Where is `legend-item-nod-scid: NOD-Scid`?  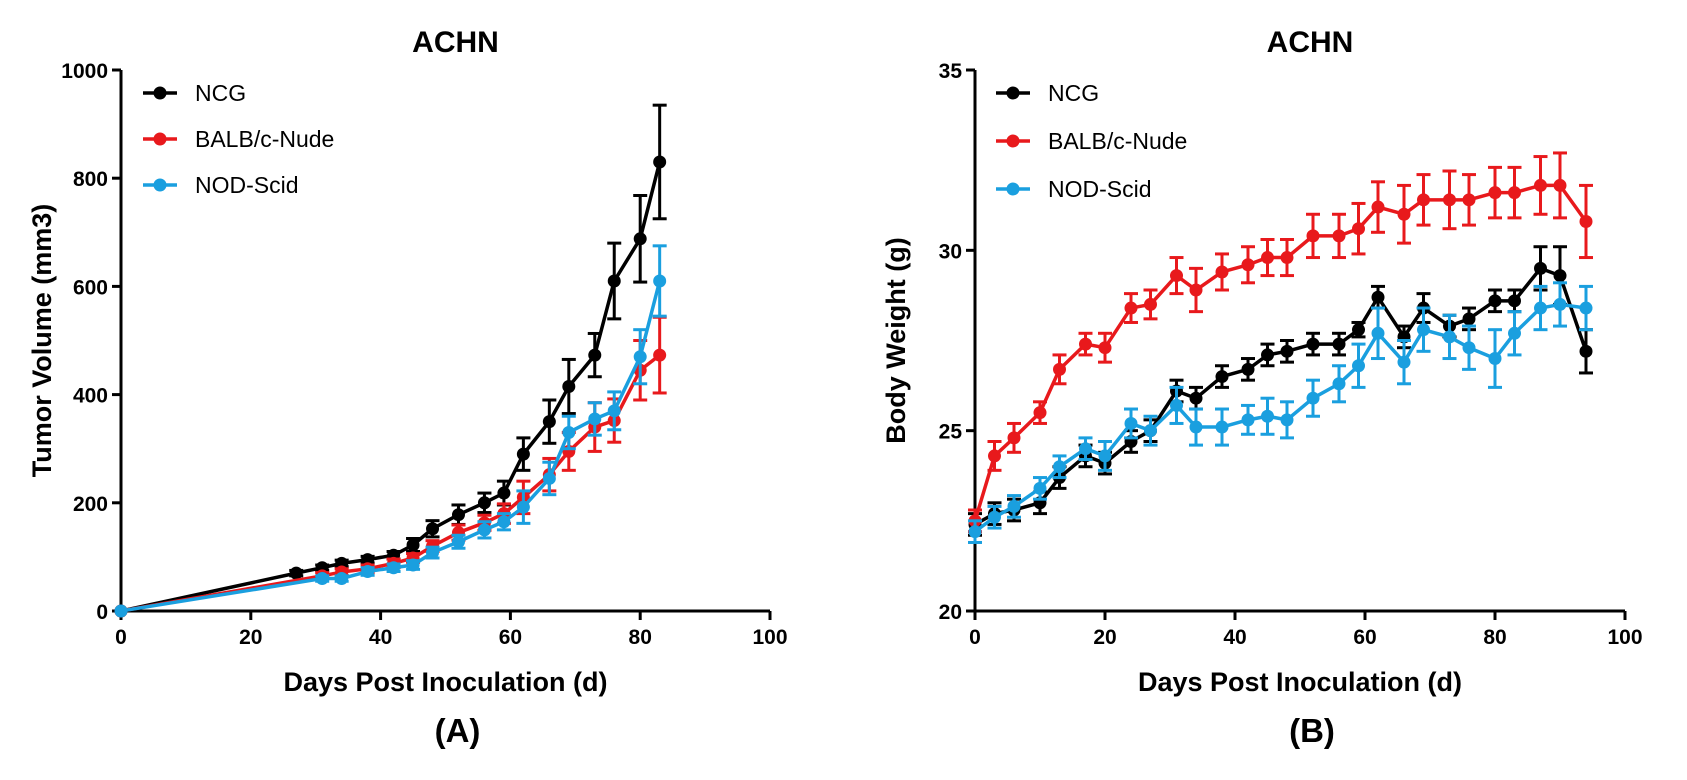
legend-item-nod-scid: NOD-Scid is located at coordinates (221, 185).